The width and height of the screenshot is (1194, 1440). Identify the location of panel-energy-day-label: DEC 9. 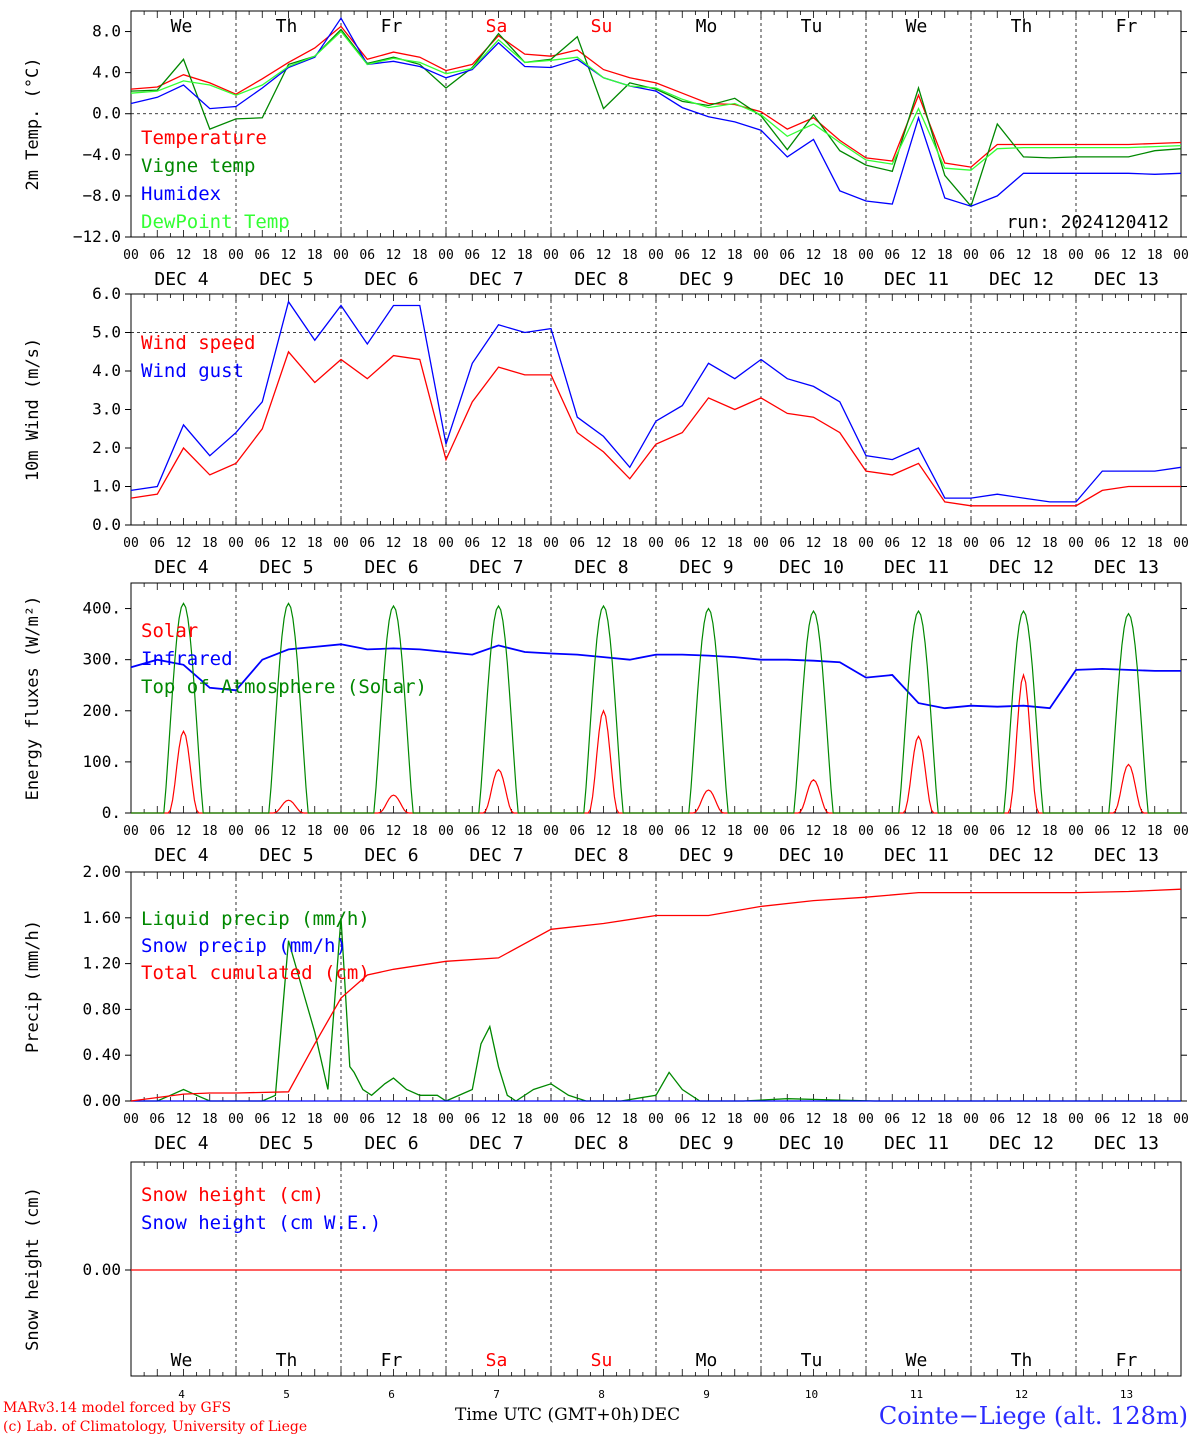
(706, 855).